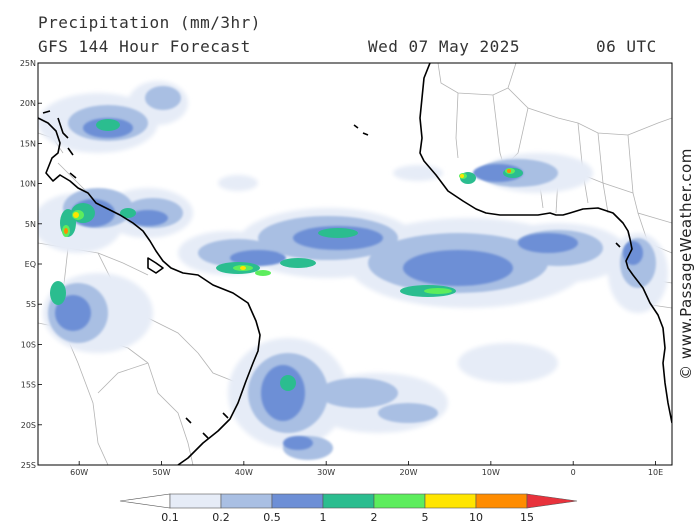  Describe the element at coordinates (573, 472) in the screenshot. I see `lon-label: 0` at that location.